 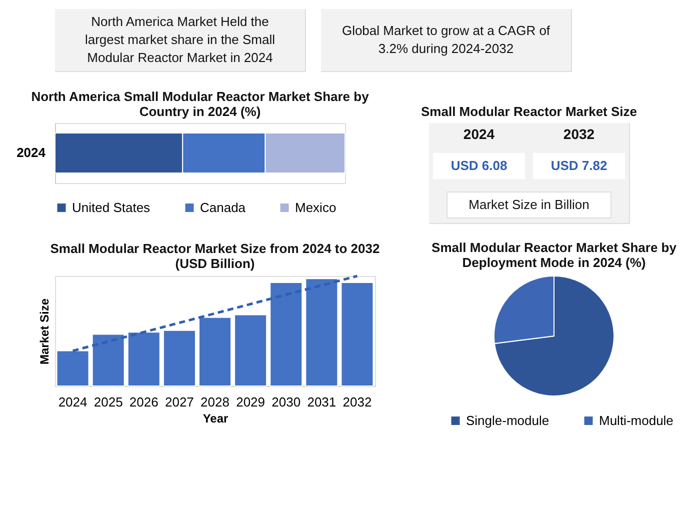 What do you see at coordinates (143, 402) in the screenshot?
I see `x-tick-label: 2026` at bounding box center [143, 402].